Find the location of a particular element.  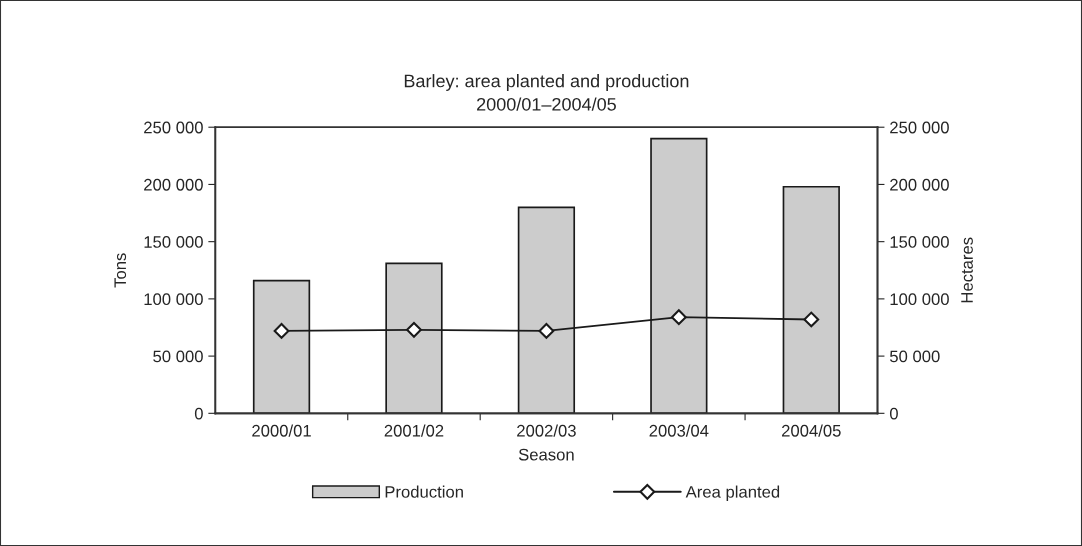

legend-label: Production is located at coordinates (424, 491).